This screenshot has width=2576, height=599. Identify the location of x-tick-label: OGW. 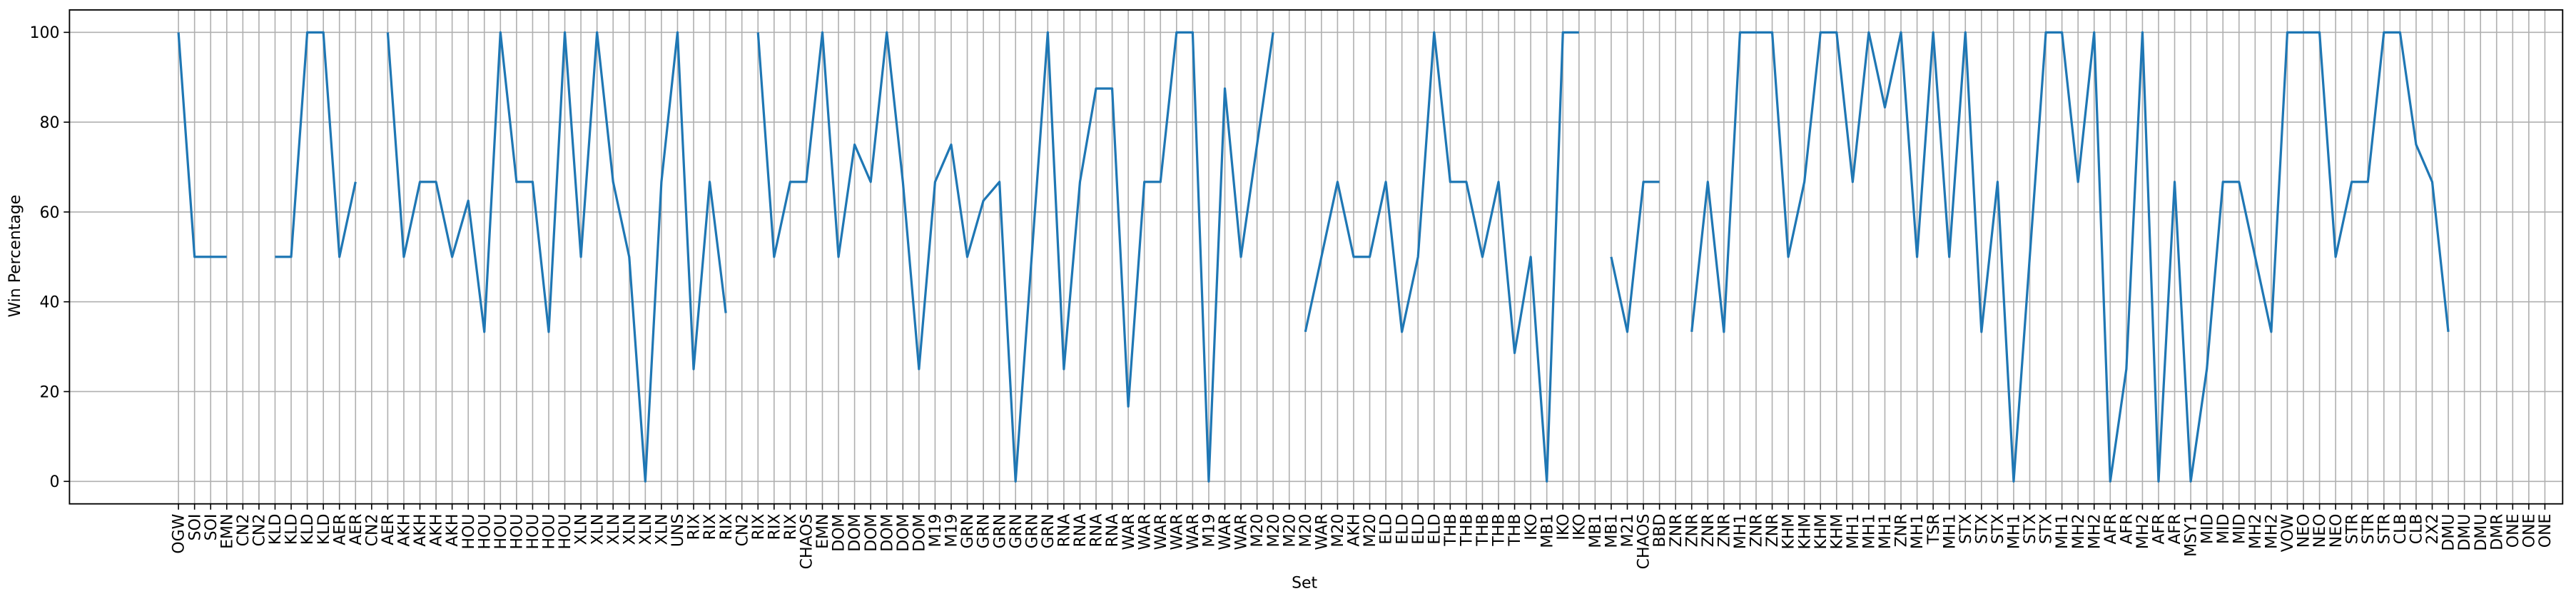
(179, 534).